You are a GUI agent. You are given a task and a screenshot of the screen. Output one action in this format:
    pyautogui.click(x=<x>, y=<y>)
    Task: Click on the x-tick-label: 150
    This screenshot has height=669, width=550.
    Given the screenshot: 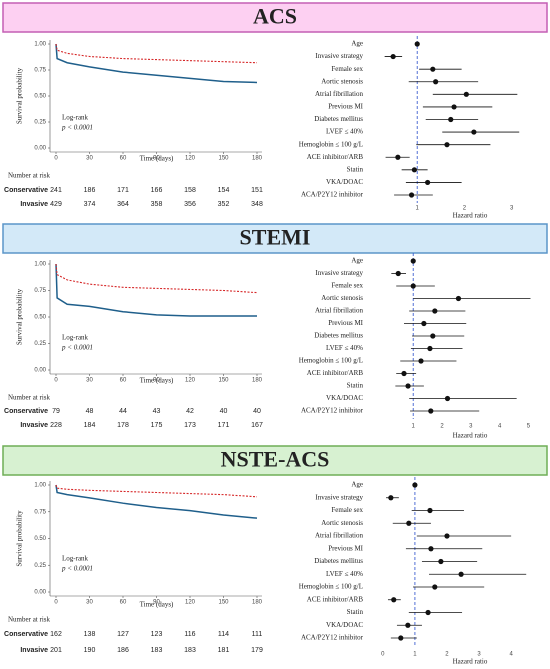 What is the action you would take?
    pyautogui.click(x=223, y=603)
    